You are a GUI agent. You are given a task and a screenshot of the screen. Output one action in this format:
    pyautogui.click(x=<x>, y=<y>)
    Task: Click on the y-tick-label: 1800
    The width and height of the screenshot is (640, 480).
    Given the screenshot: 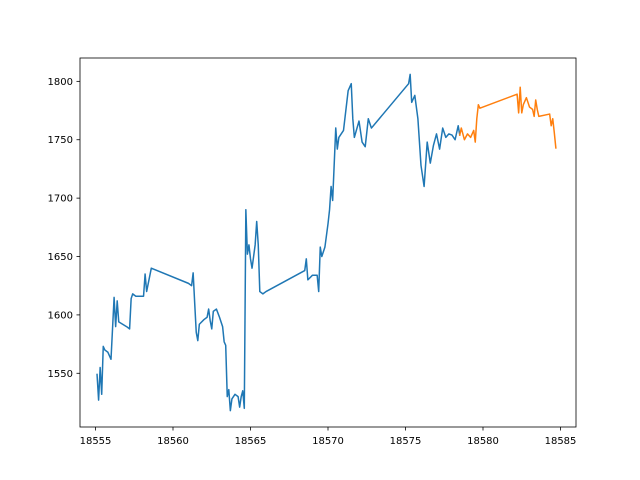 What is the action you would take?
    pyautogui.click(x=60, y=82)
    